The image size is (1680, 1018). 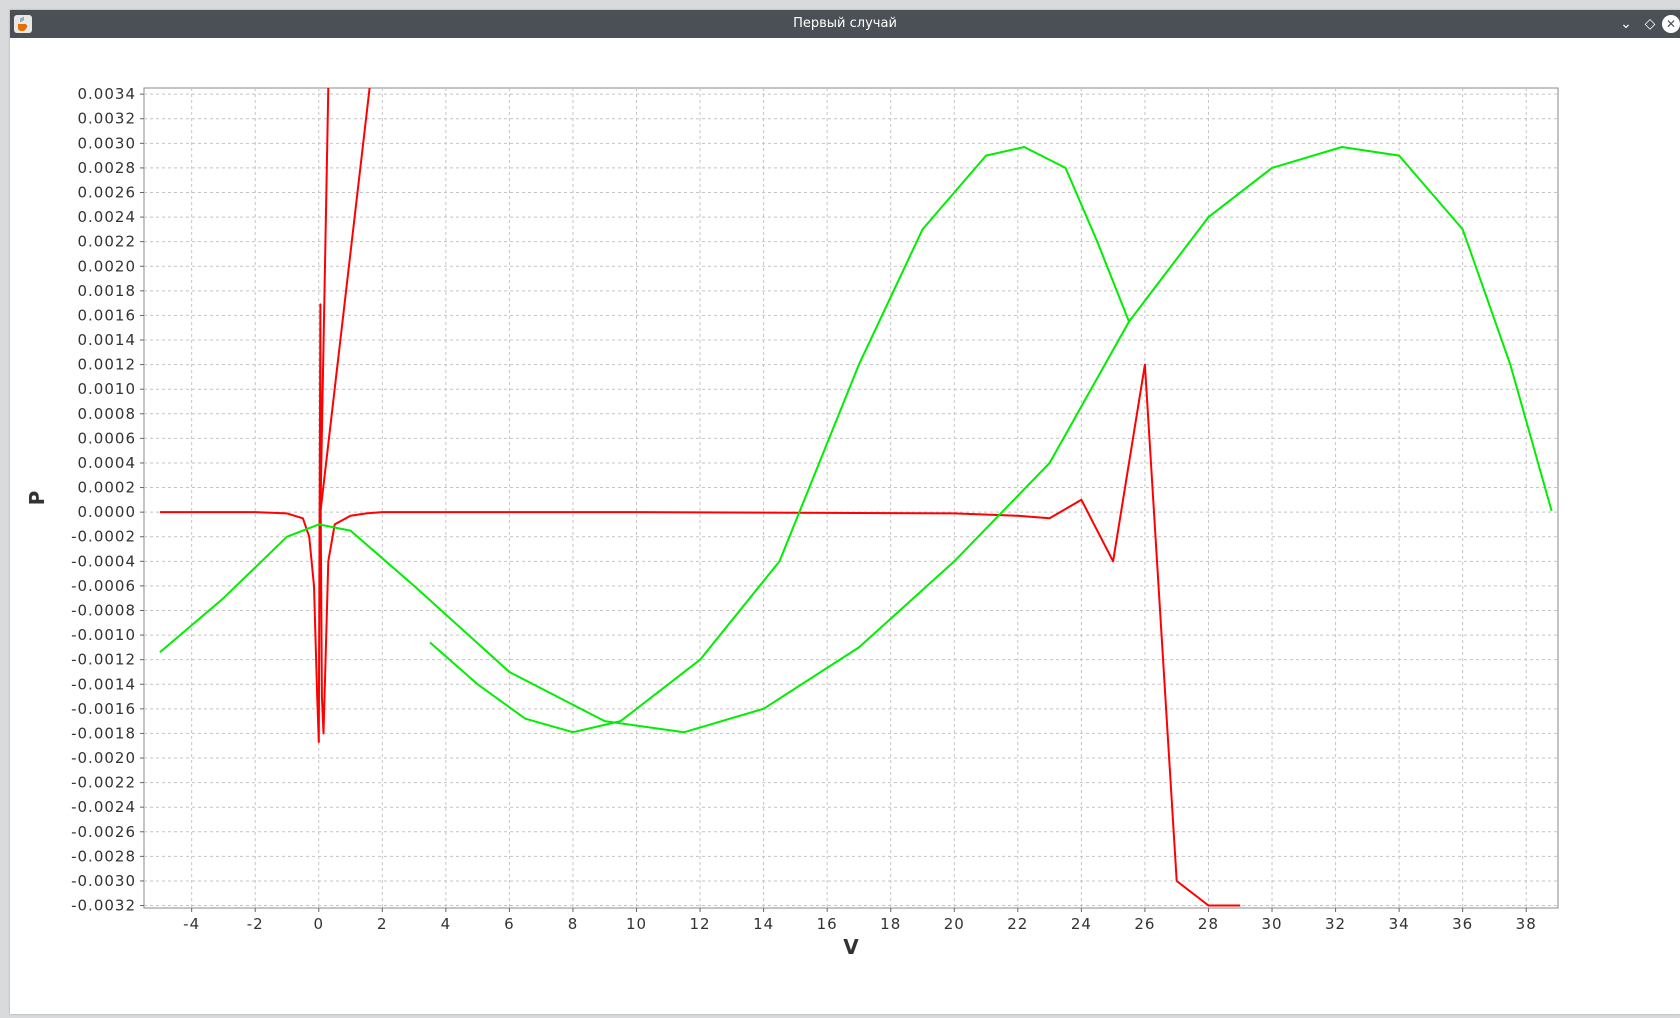 What do you see at coordinates (103, 660) in the screenshot?
I see `y-tick-label: -0.0012` at bounding box center [103, 660].